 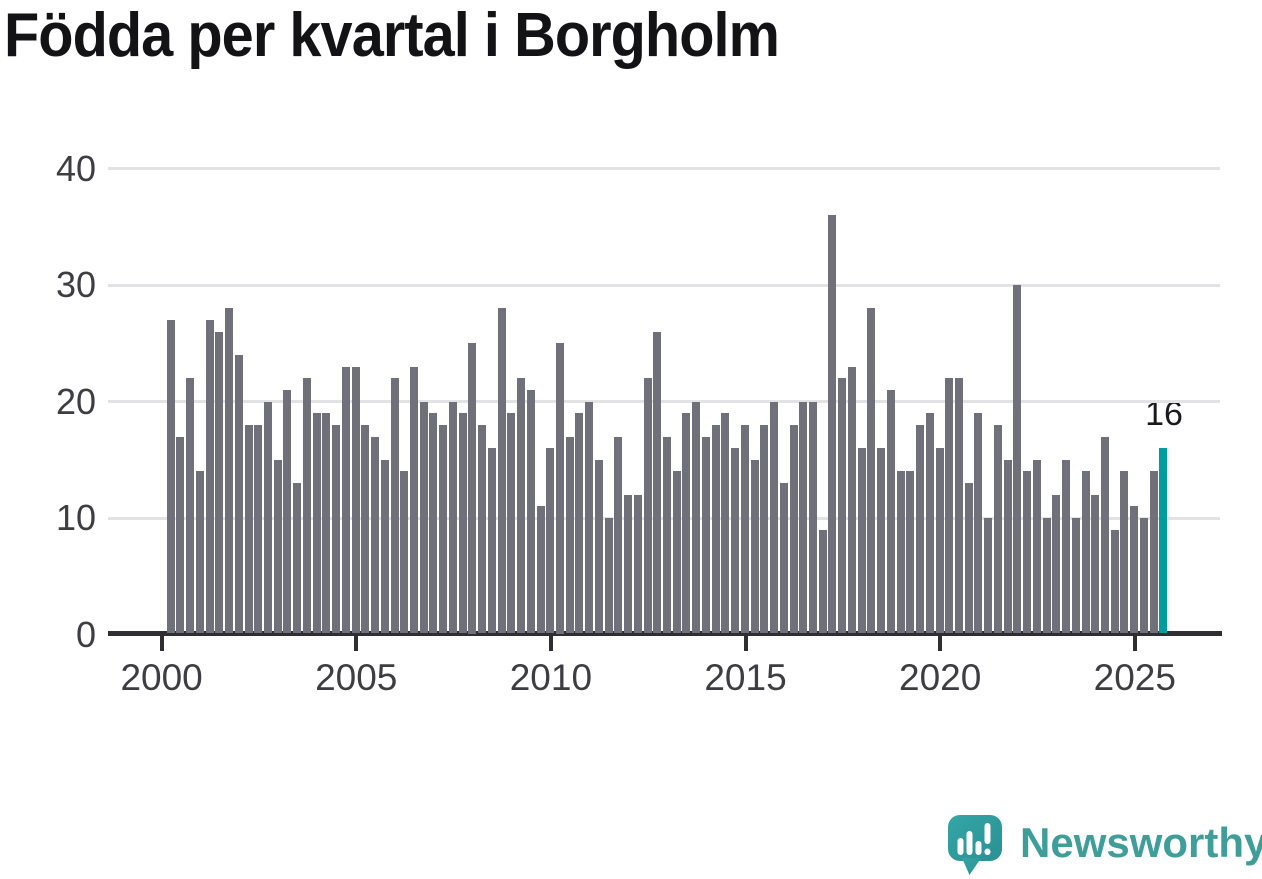 What do you see at coordinates (1141, 842) in the screenshot?
I see `brand-name: Newsworthy` at bounding box center [1141, 842].